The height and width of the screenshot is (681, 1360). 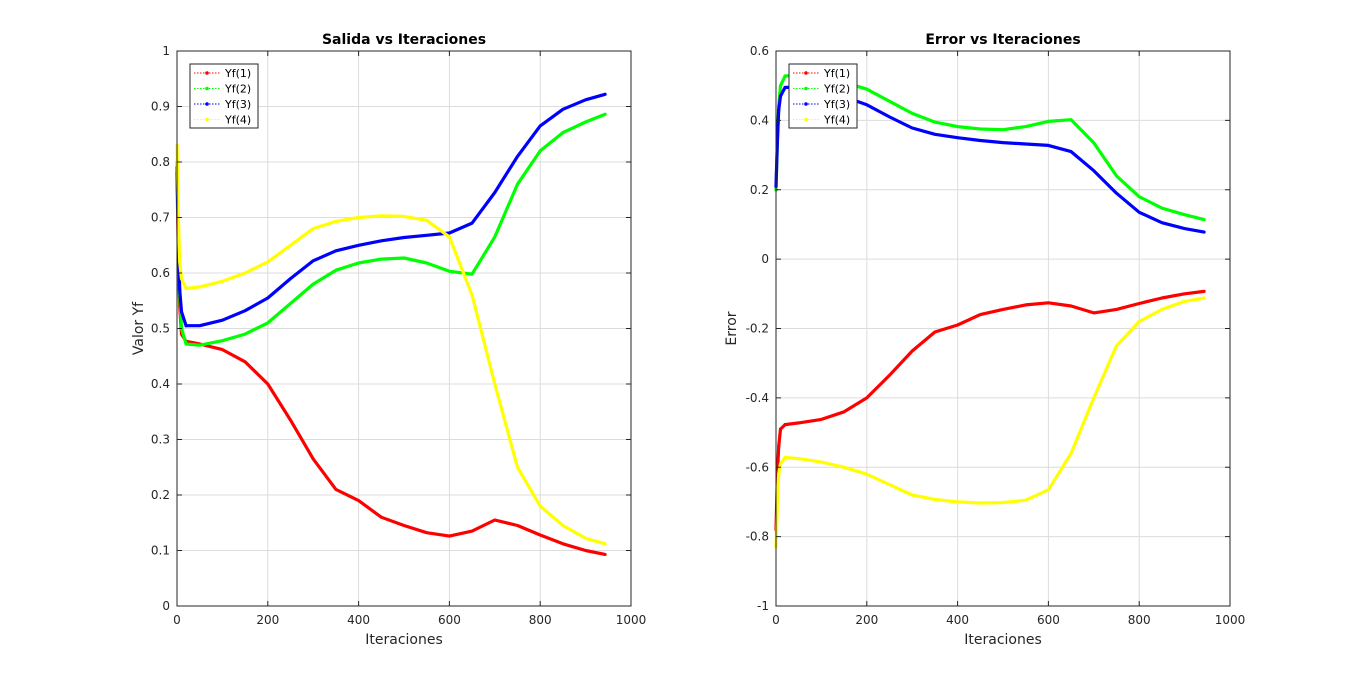 What do you see at coordinates (1002, 40) in the screenshot?
I see `chart-title: Error vs Iteraciones` at bounding box center [1002, 40].